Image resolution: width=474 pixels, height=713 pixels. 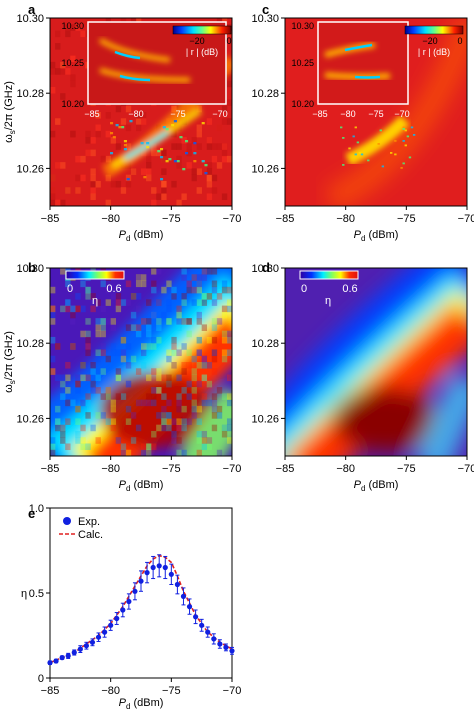 What do you see at coordinates (95, 288) in the screenshot?
I see `colorbar-b: 0 0.6 η` at bounding box center [95, 288].